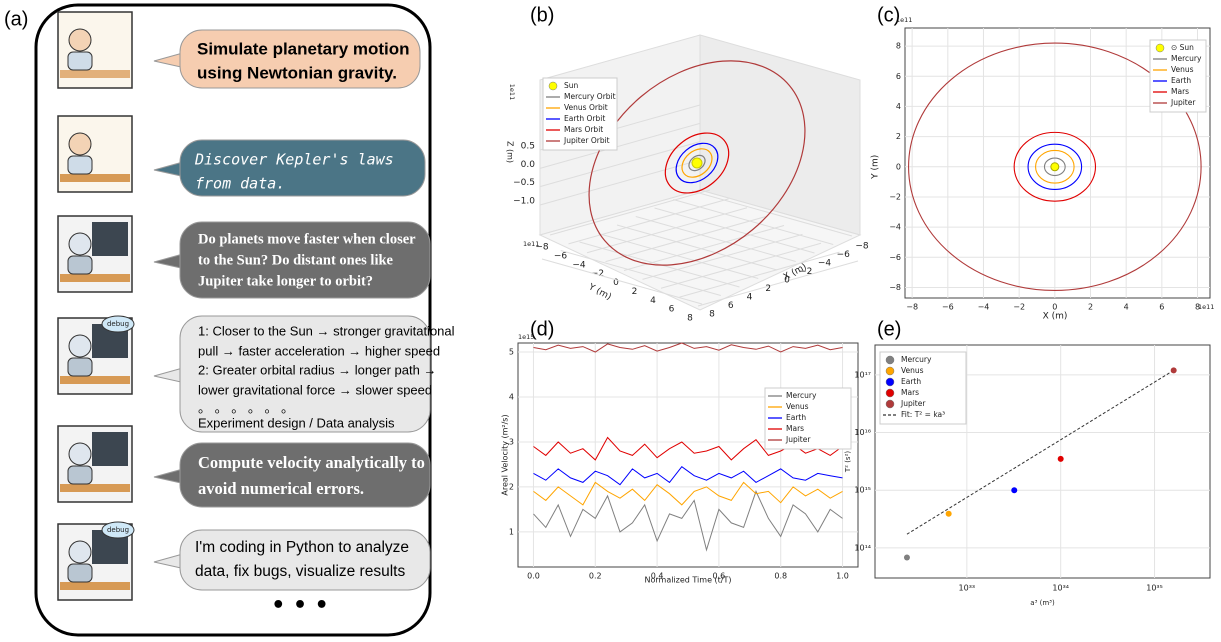 This screenshot has width=1221, height=642. Describe the element at coordinates (842, 576) in the screenshot. I see `x-tick-label: 1.0` at that location.